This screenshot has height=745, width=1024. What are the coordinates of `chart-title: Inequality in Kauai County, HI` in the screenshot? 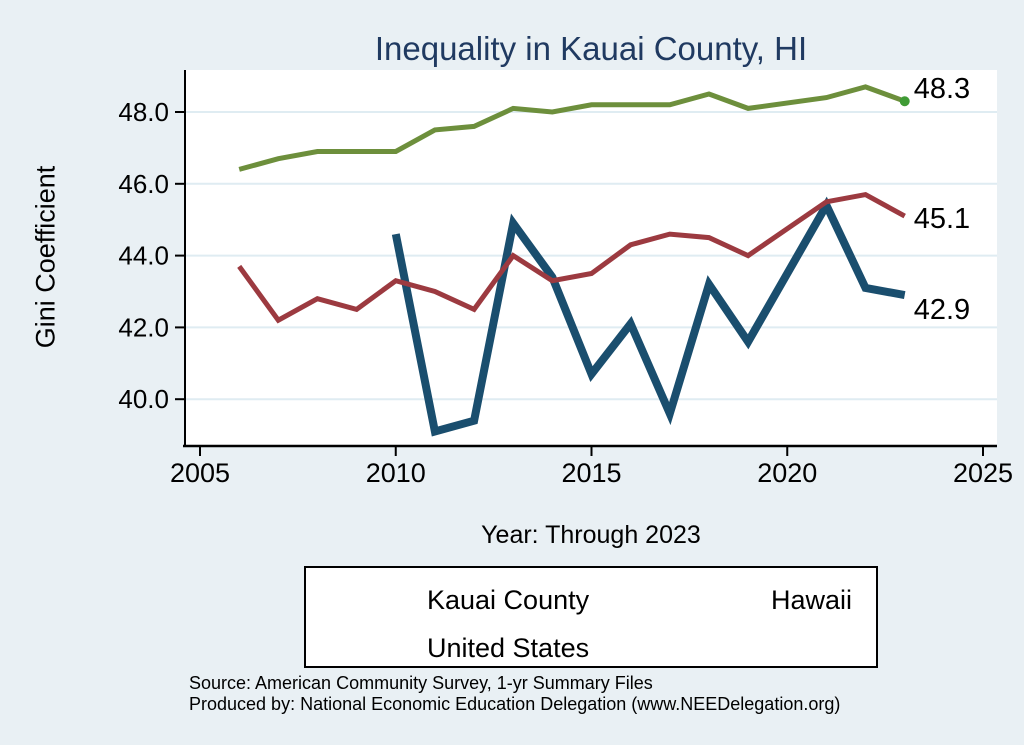 It's located at (591, 48).